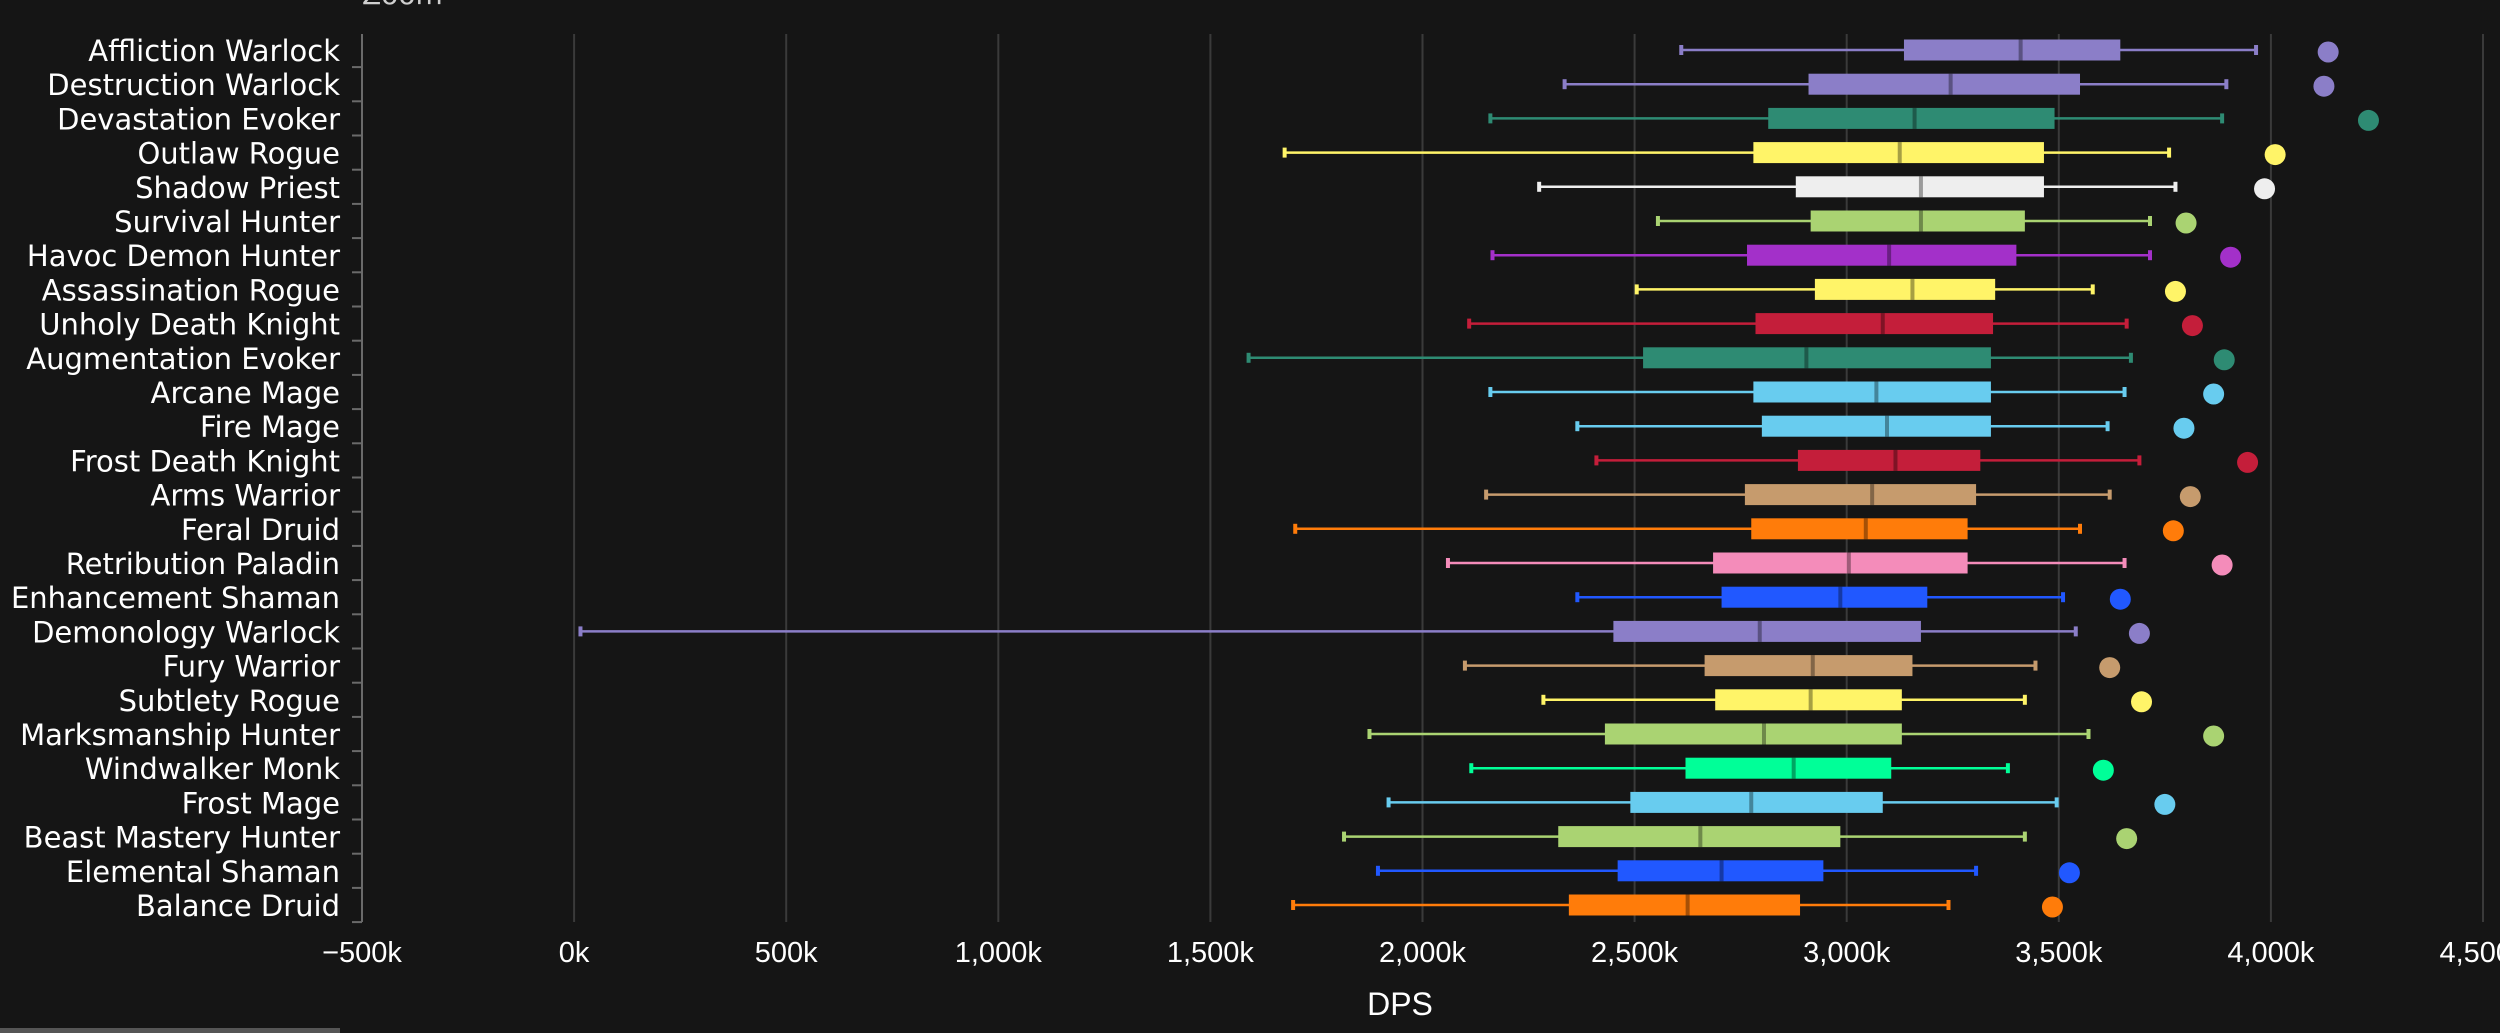 This screenshot has height=1033, width=2500. I want to click on category-label: Windwalker Monk, so click(212, 769).